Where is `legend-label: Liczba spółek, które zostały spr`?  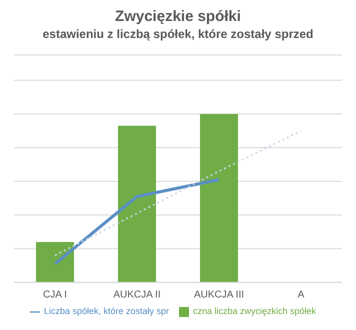 legend-label: Liczba spółek, które zostały spr is located at coordinates (106, 311).